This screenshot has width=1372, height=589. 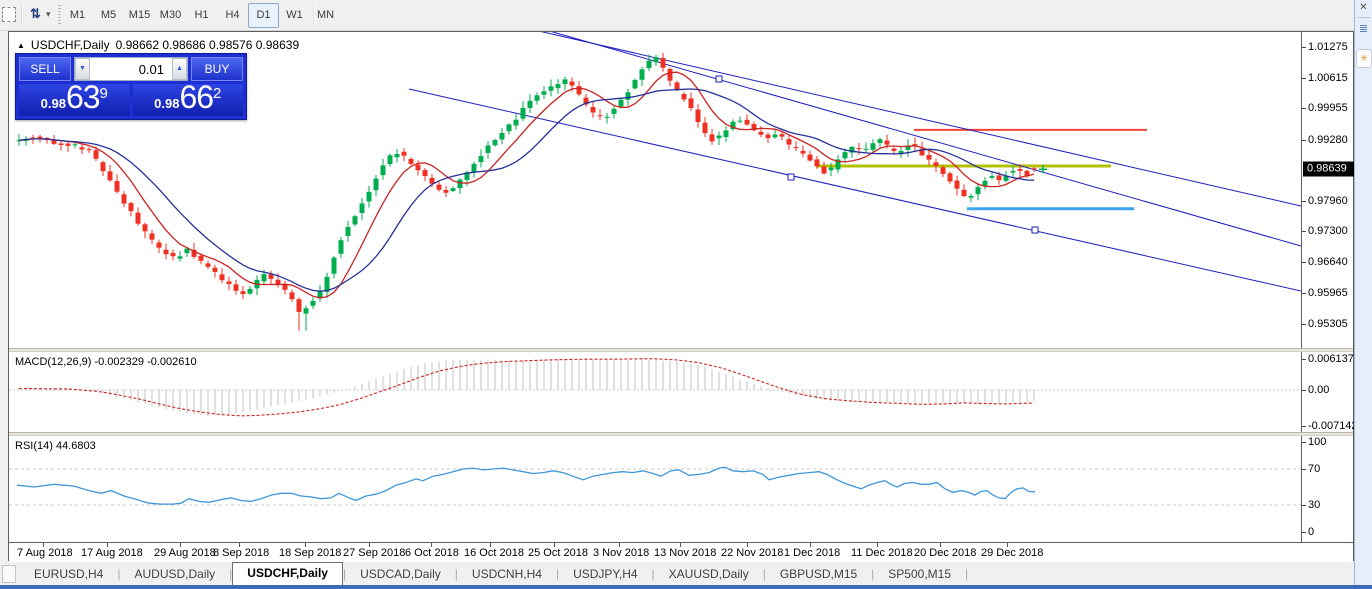 I want to click on timeframe-button-m15: M15, so click(x=139, y=15).